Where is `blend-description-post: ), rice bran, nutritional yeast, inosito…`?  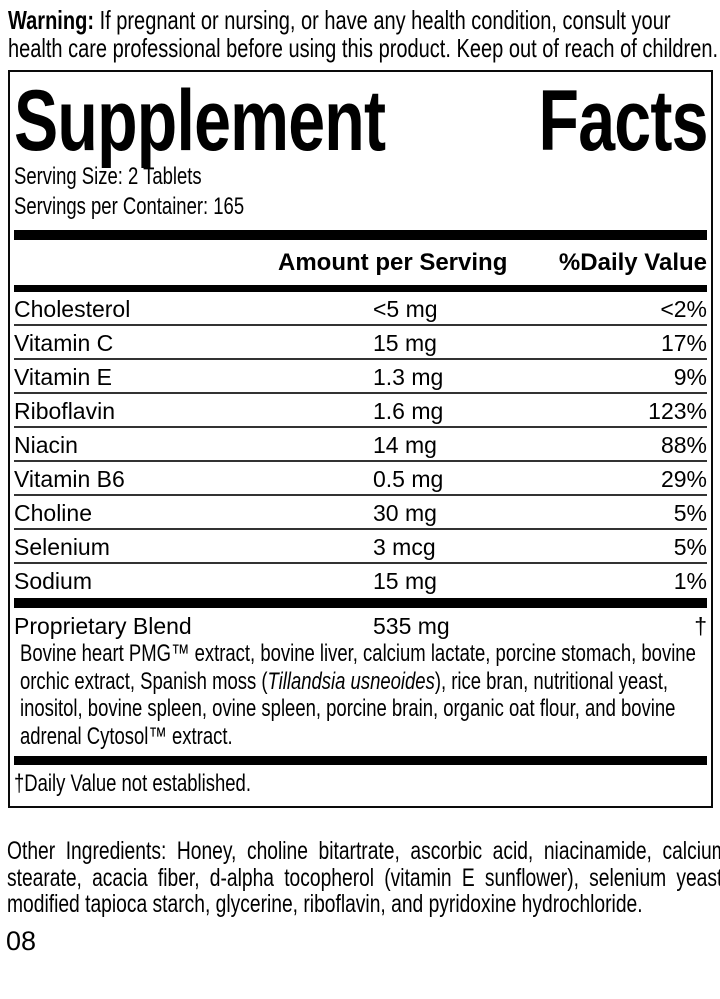
blend-description-post: ), rice bran, nutritional yeast, inosito… is located at coordinates (348, 708).